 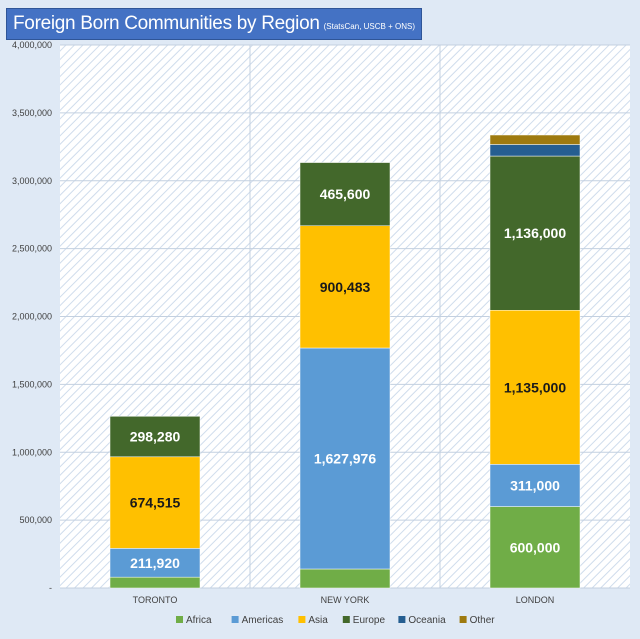 I want to click on y-tick-label: 2,500,000, so click(x=32, y=249).